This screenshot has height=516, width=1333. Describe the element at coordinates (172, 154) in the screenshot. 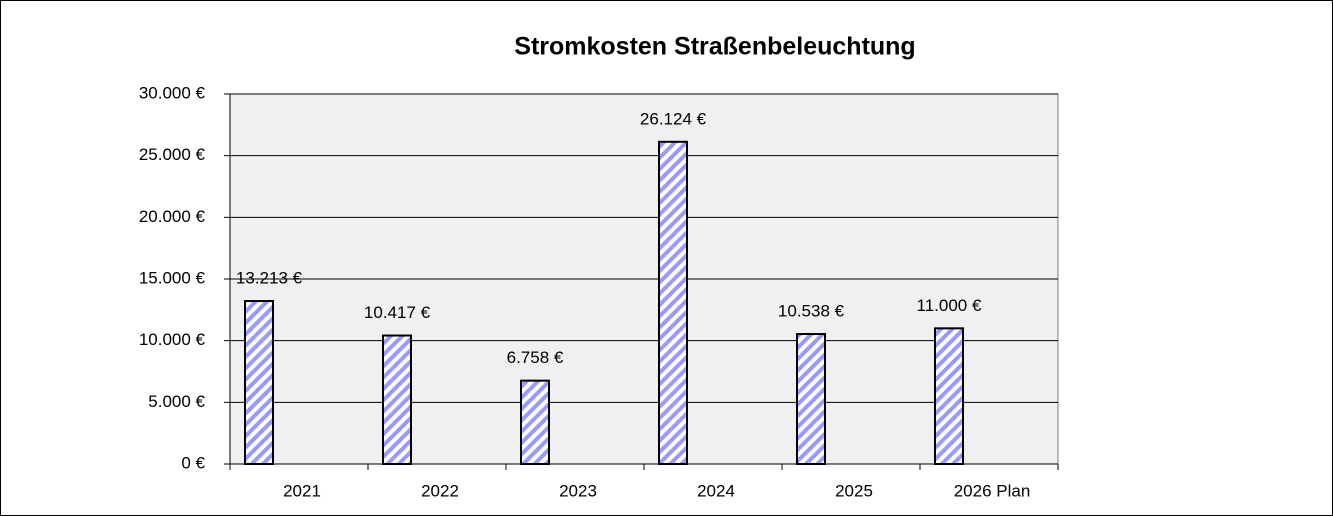

I see `y-tick-label: 25.000 €` at that location.